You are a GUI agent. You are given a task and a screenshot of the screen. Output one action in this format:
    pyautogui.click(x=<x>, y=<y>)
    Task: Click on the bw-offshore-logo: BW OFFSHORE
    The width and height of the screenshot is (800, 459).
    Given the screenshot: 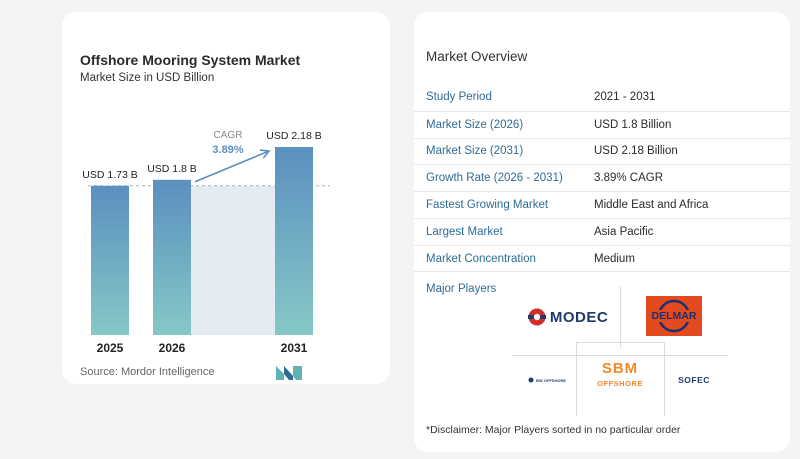 What is the action you would take?
    pyautogui.click(x=547, y=380)
    